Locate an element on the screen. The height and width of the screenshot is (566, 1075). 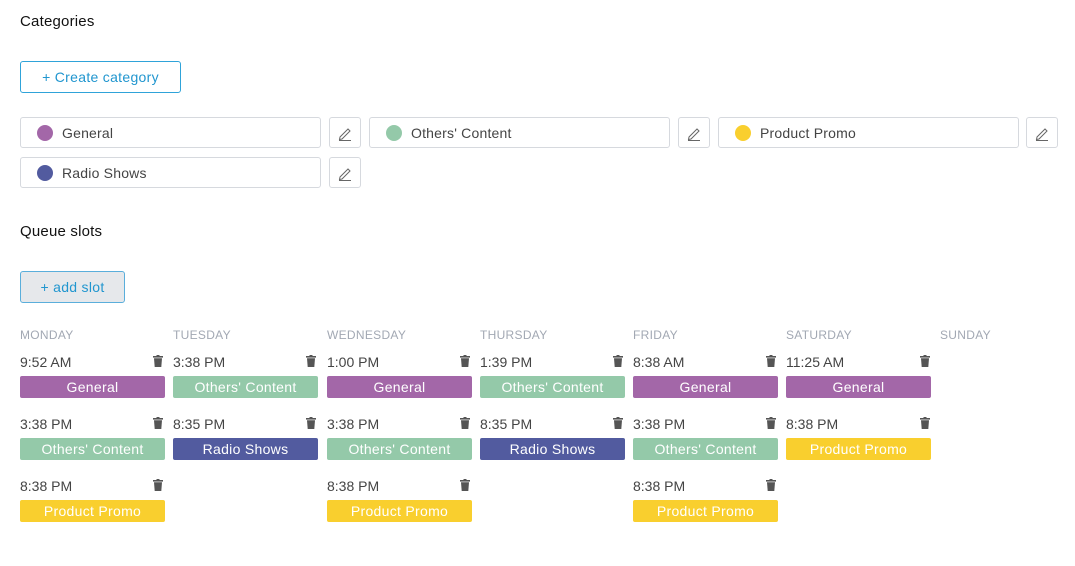
category-radio-shows: Radio Shows is located at coordinates (170, 172).